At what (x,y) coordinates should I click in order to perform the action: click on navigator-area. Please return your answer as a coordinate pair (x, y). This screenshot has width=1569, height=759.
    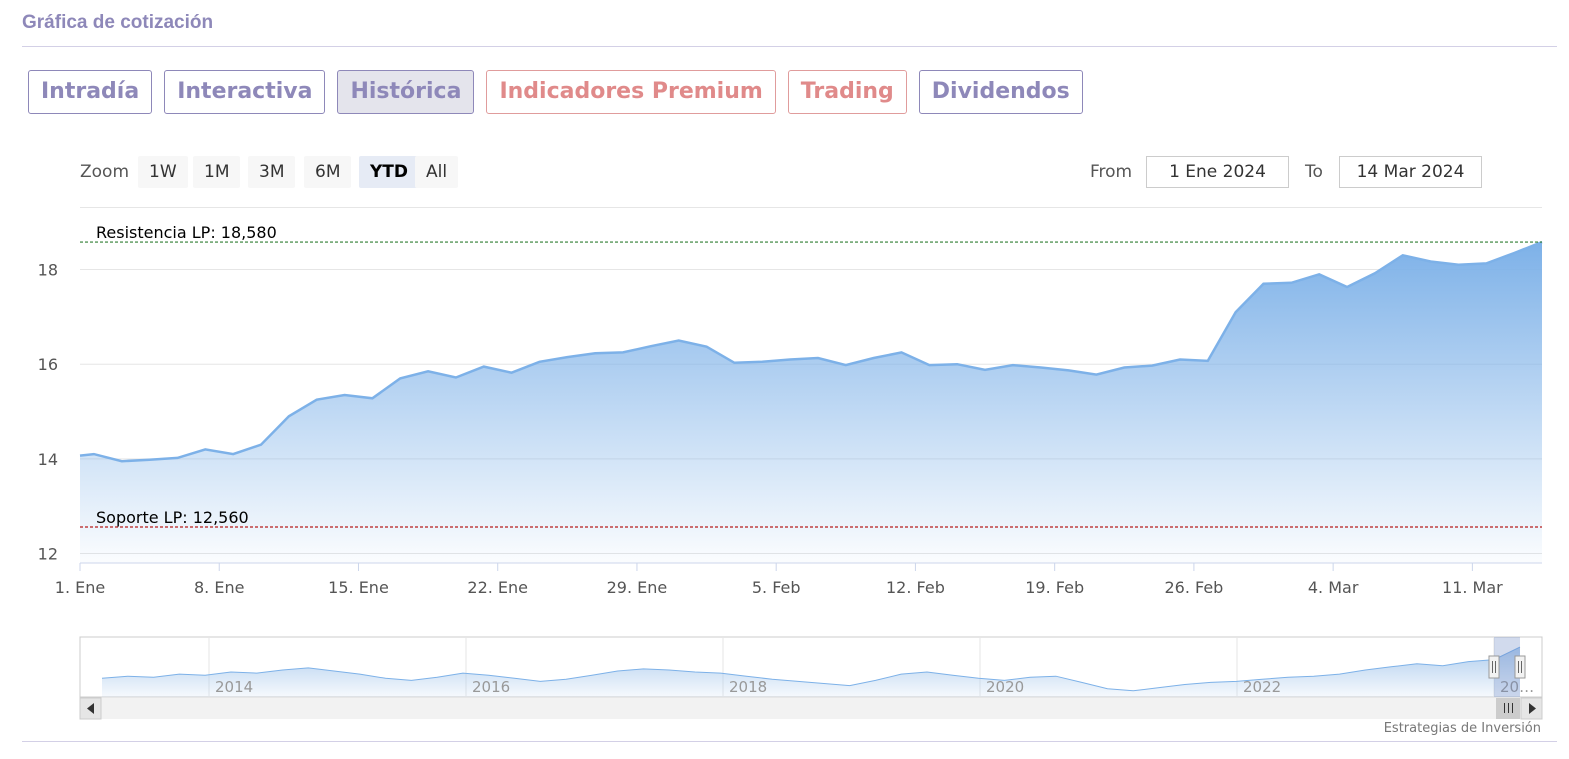
    Looking at the image, I should click on (811, 672).